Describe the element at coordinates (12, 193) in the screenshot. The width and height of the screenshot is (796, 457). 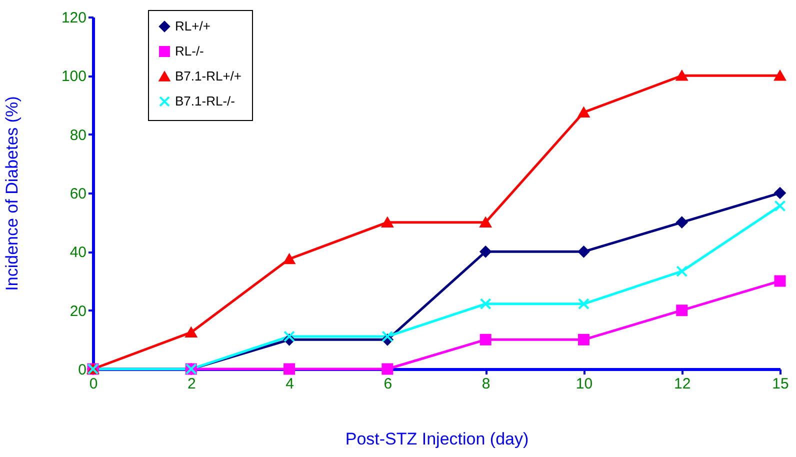
I see `y-axis-title: Incidence of Diabetes (%)` at that location.